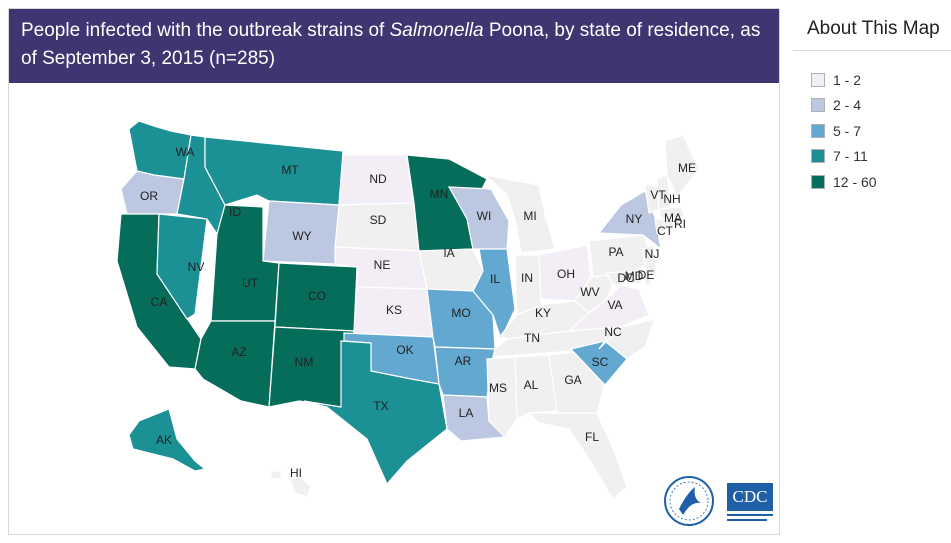 This screenshot has height=543, width=951. I want to click on label-AL: AL, so click(531, 385).